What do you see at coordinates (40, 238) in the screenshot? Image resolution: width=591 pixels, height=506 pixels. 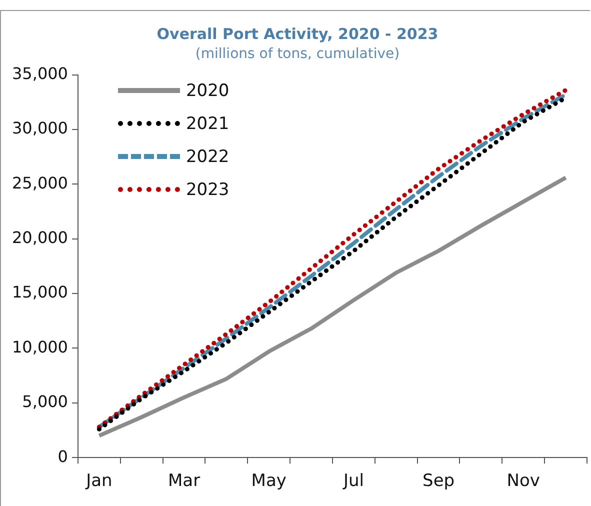 I see `y-tick-label: 20,000` at bounding box center [40, 238].